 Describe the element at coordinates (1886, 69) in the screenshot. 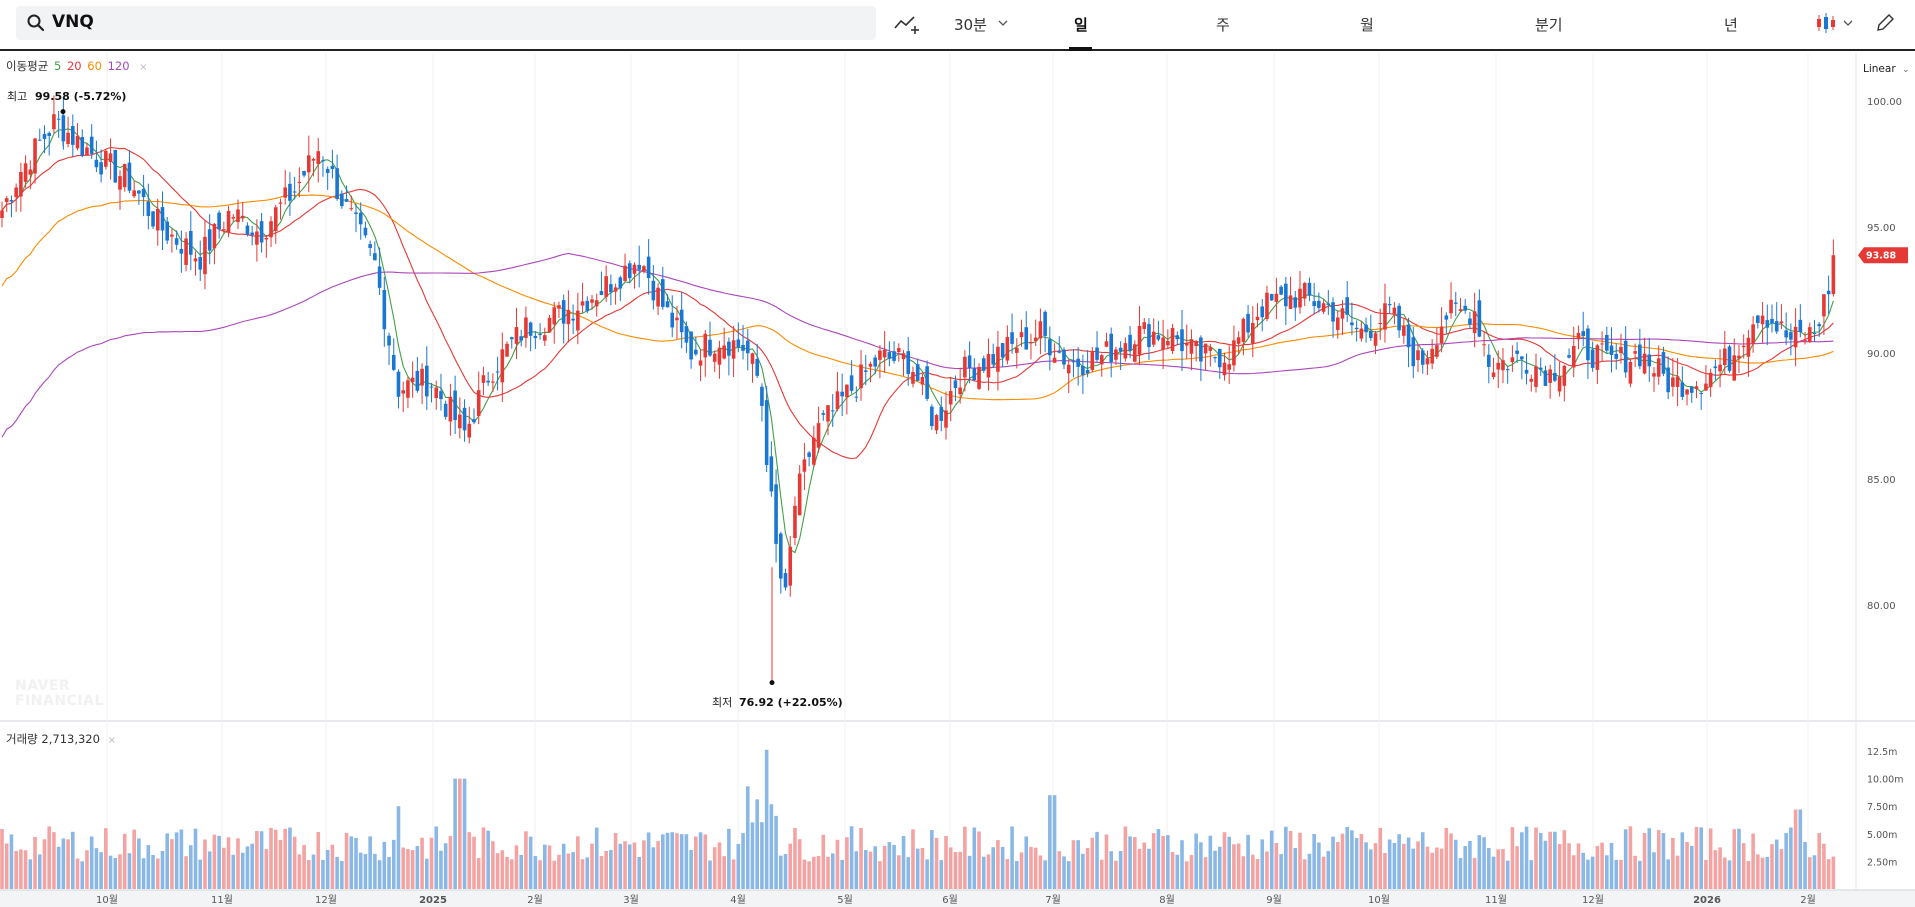

I see `scale-mode-select: Linear ⌄` at that location.